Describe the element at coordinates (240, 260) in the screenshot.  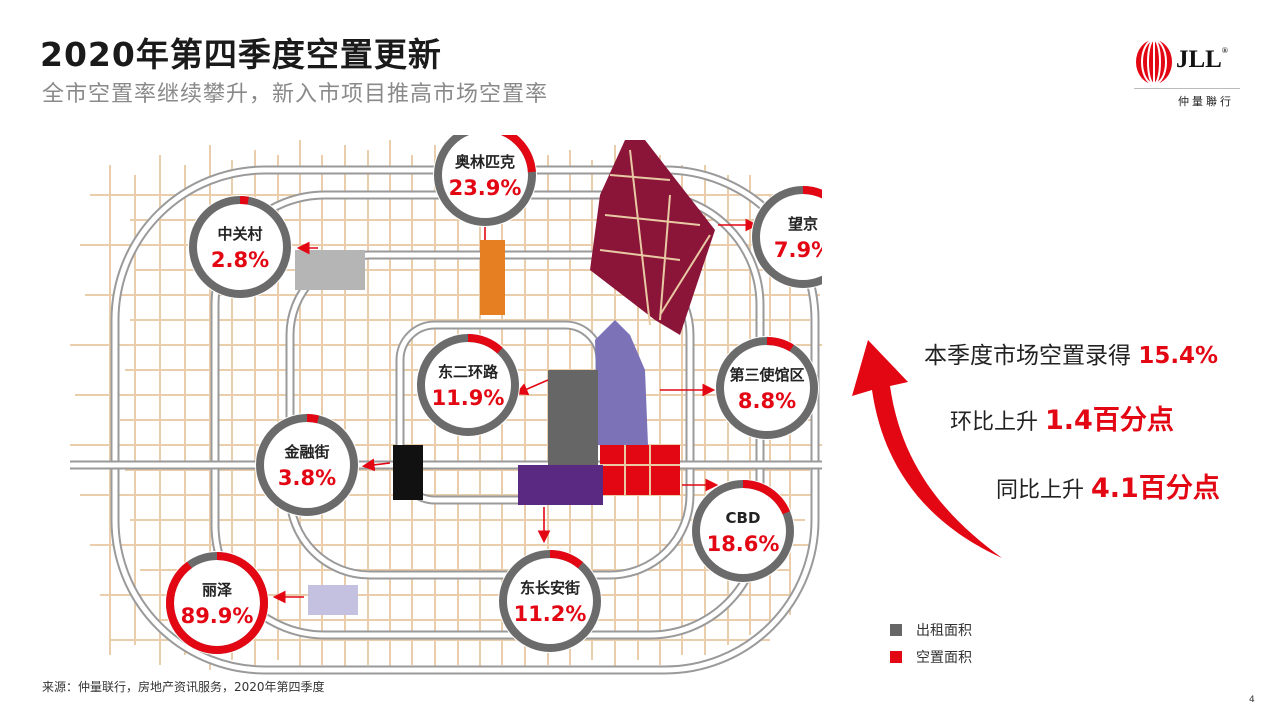
I see `vacancy-value: 2.8%` at that location.